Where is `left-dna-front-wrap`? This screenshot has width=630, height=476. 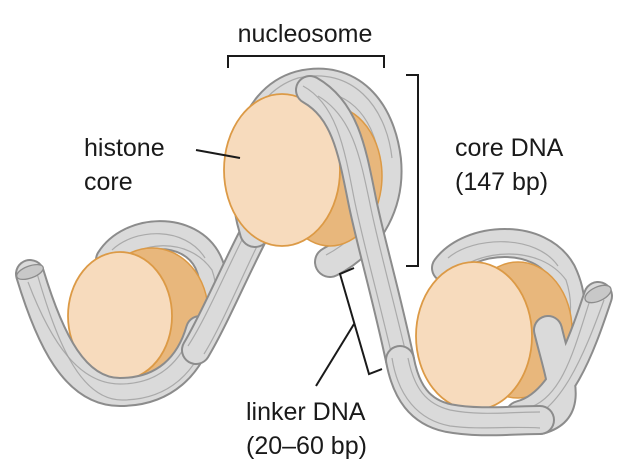 left-dna-front-wrap is located at coordinates (115, 333).